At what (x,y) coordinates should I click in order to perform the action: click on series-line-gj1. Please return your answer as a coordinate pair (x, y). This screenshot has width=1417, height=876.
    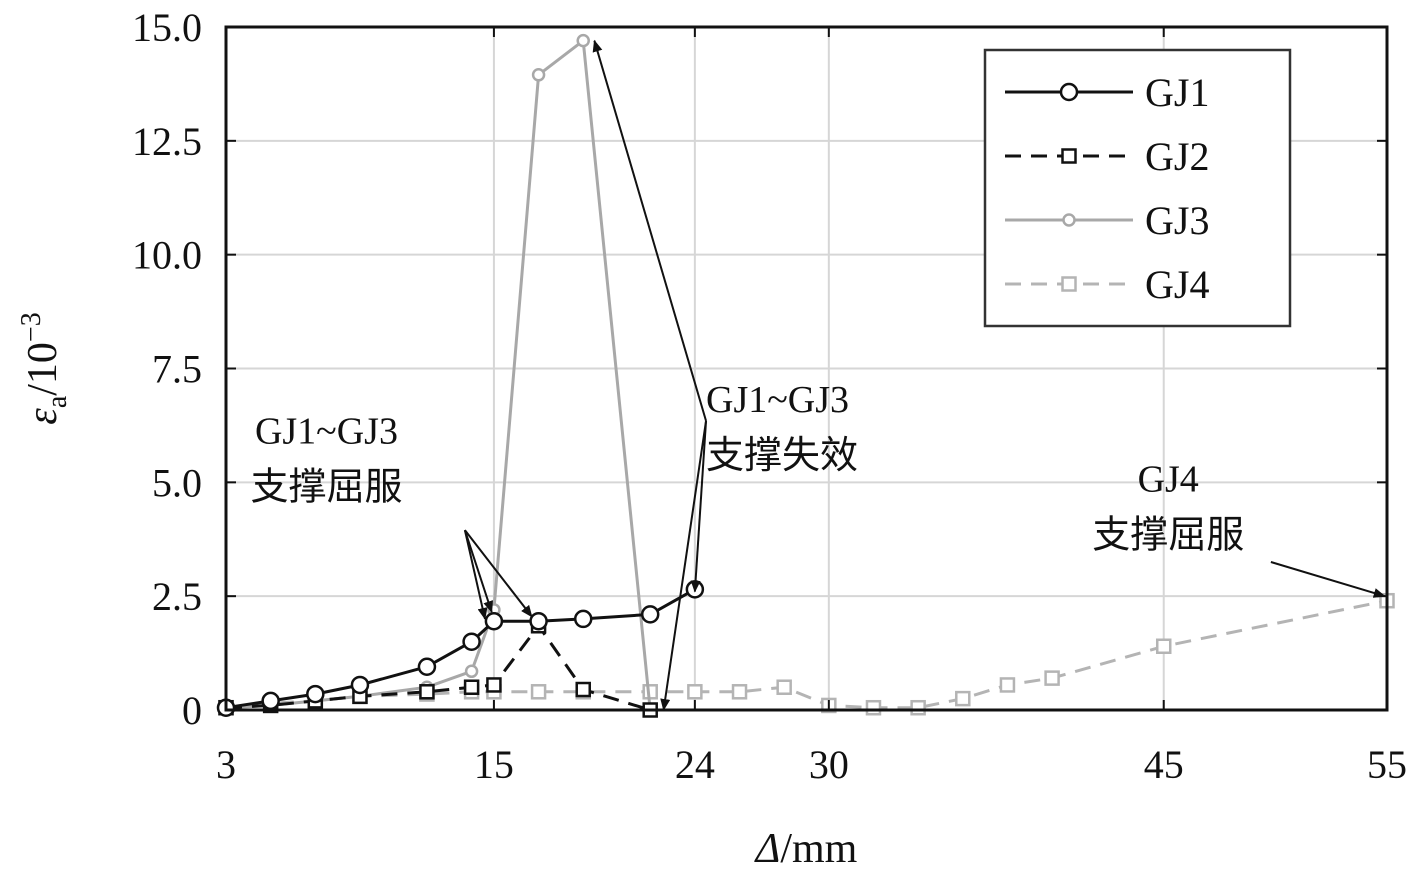
    Looking at the image, I should click on (460, 648).